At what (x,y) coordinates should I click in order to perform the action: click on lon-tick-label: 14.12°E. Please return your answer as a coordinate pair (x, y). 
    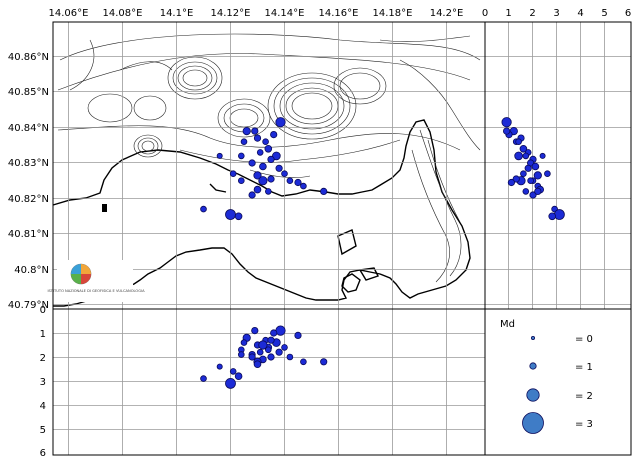
    Looking at the image, I should click on (231, 13).